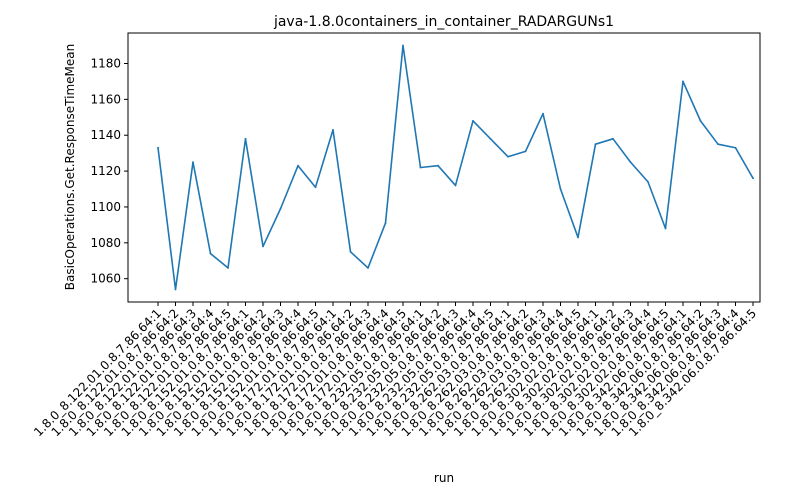  What do you see at coordinates (105, 63) in the screenshot?
I see `y-tick-label: 1180` at bounding box center [105, 63].